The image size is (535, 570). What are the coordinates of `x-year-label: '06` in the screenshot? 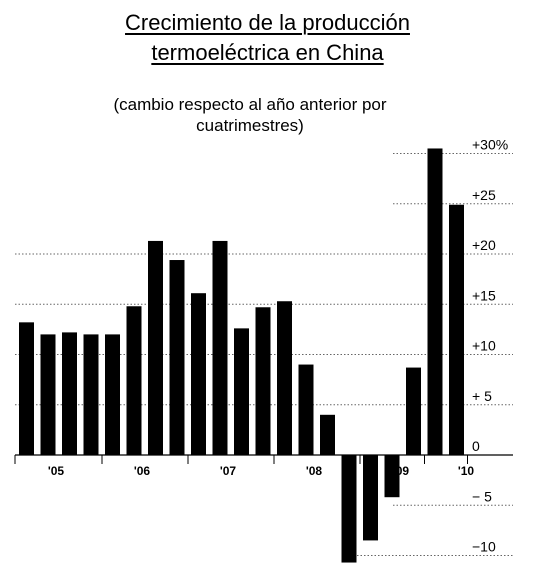 It's located at (142, 471).